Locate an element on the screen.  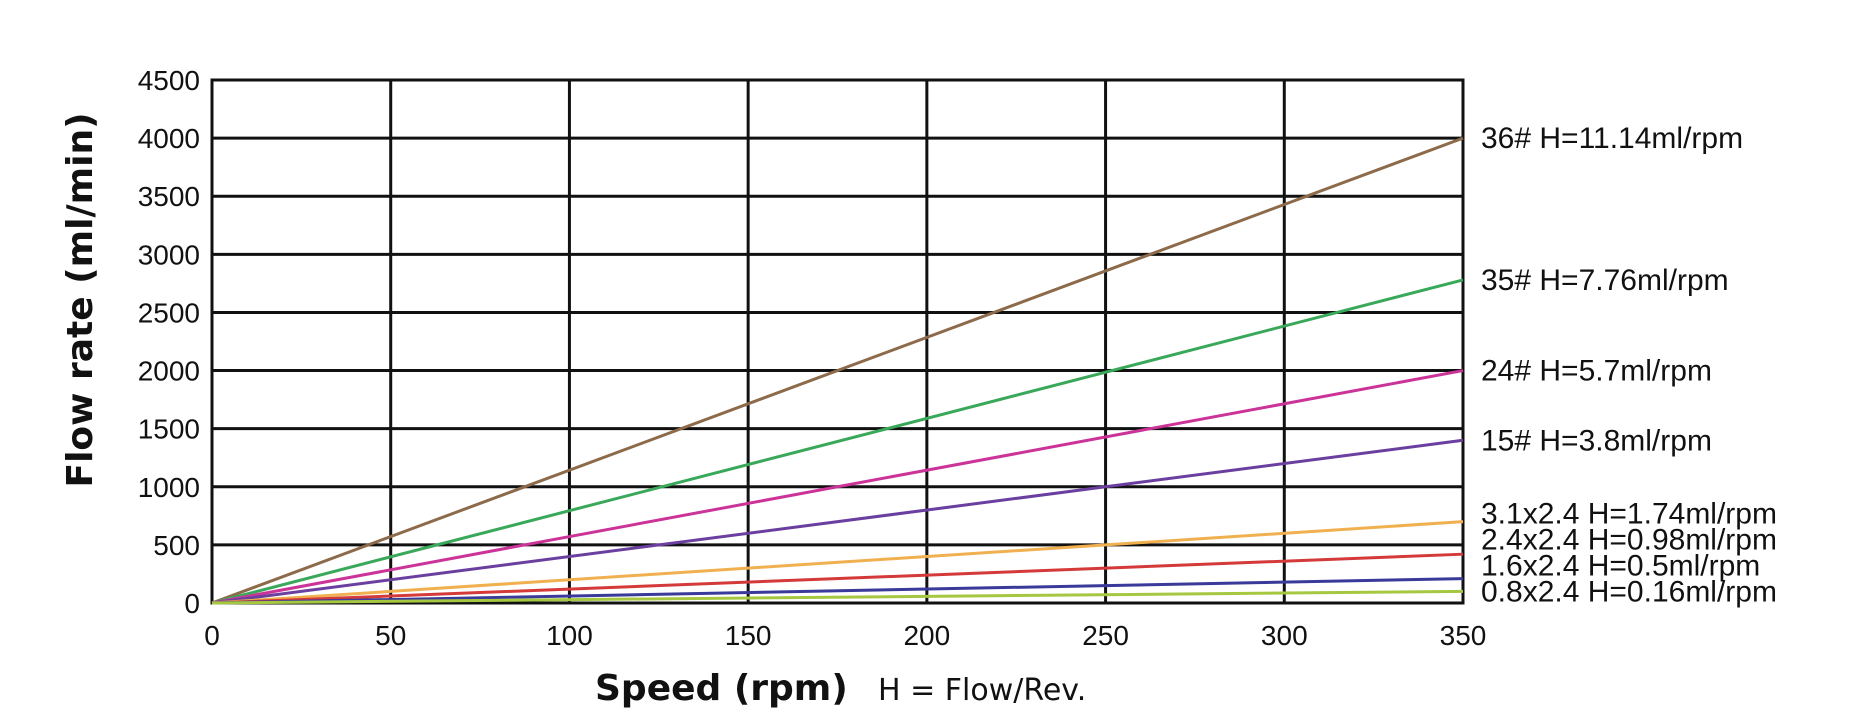
series-label: 36# H=11.14ml/rpm is located at coordinates (1612, 138).